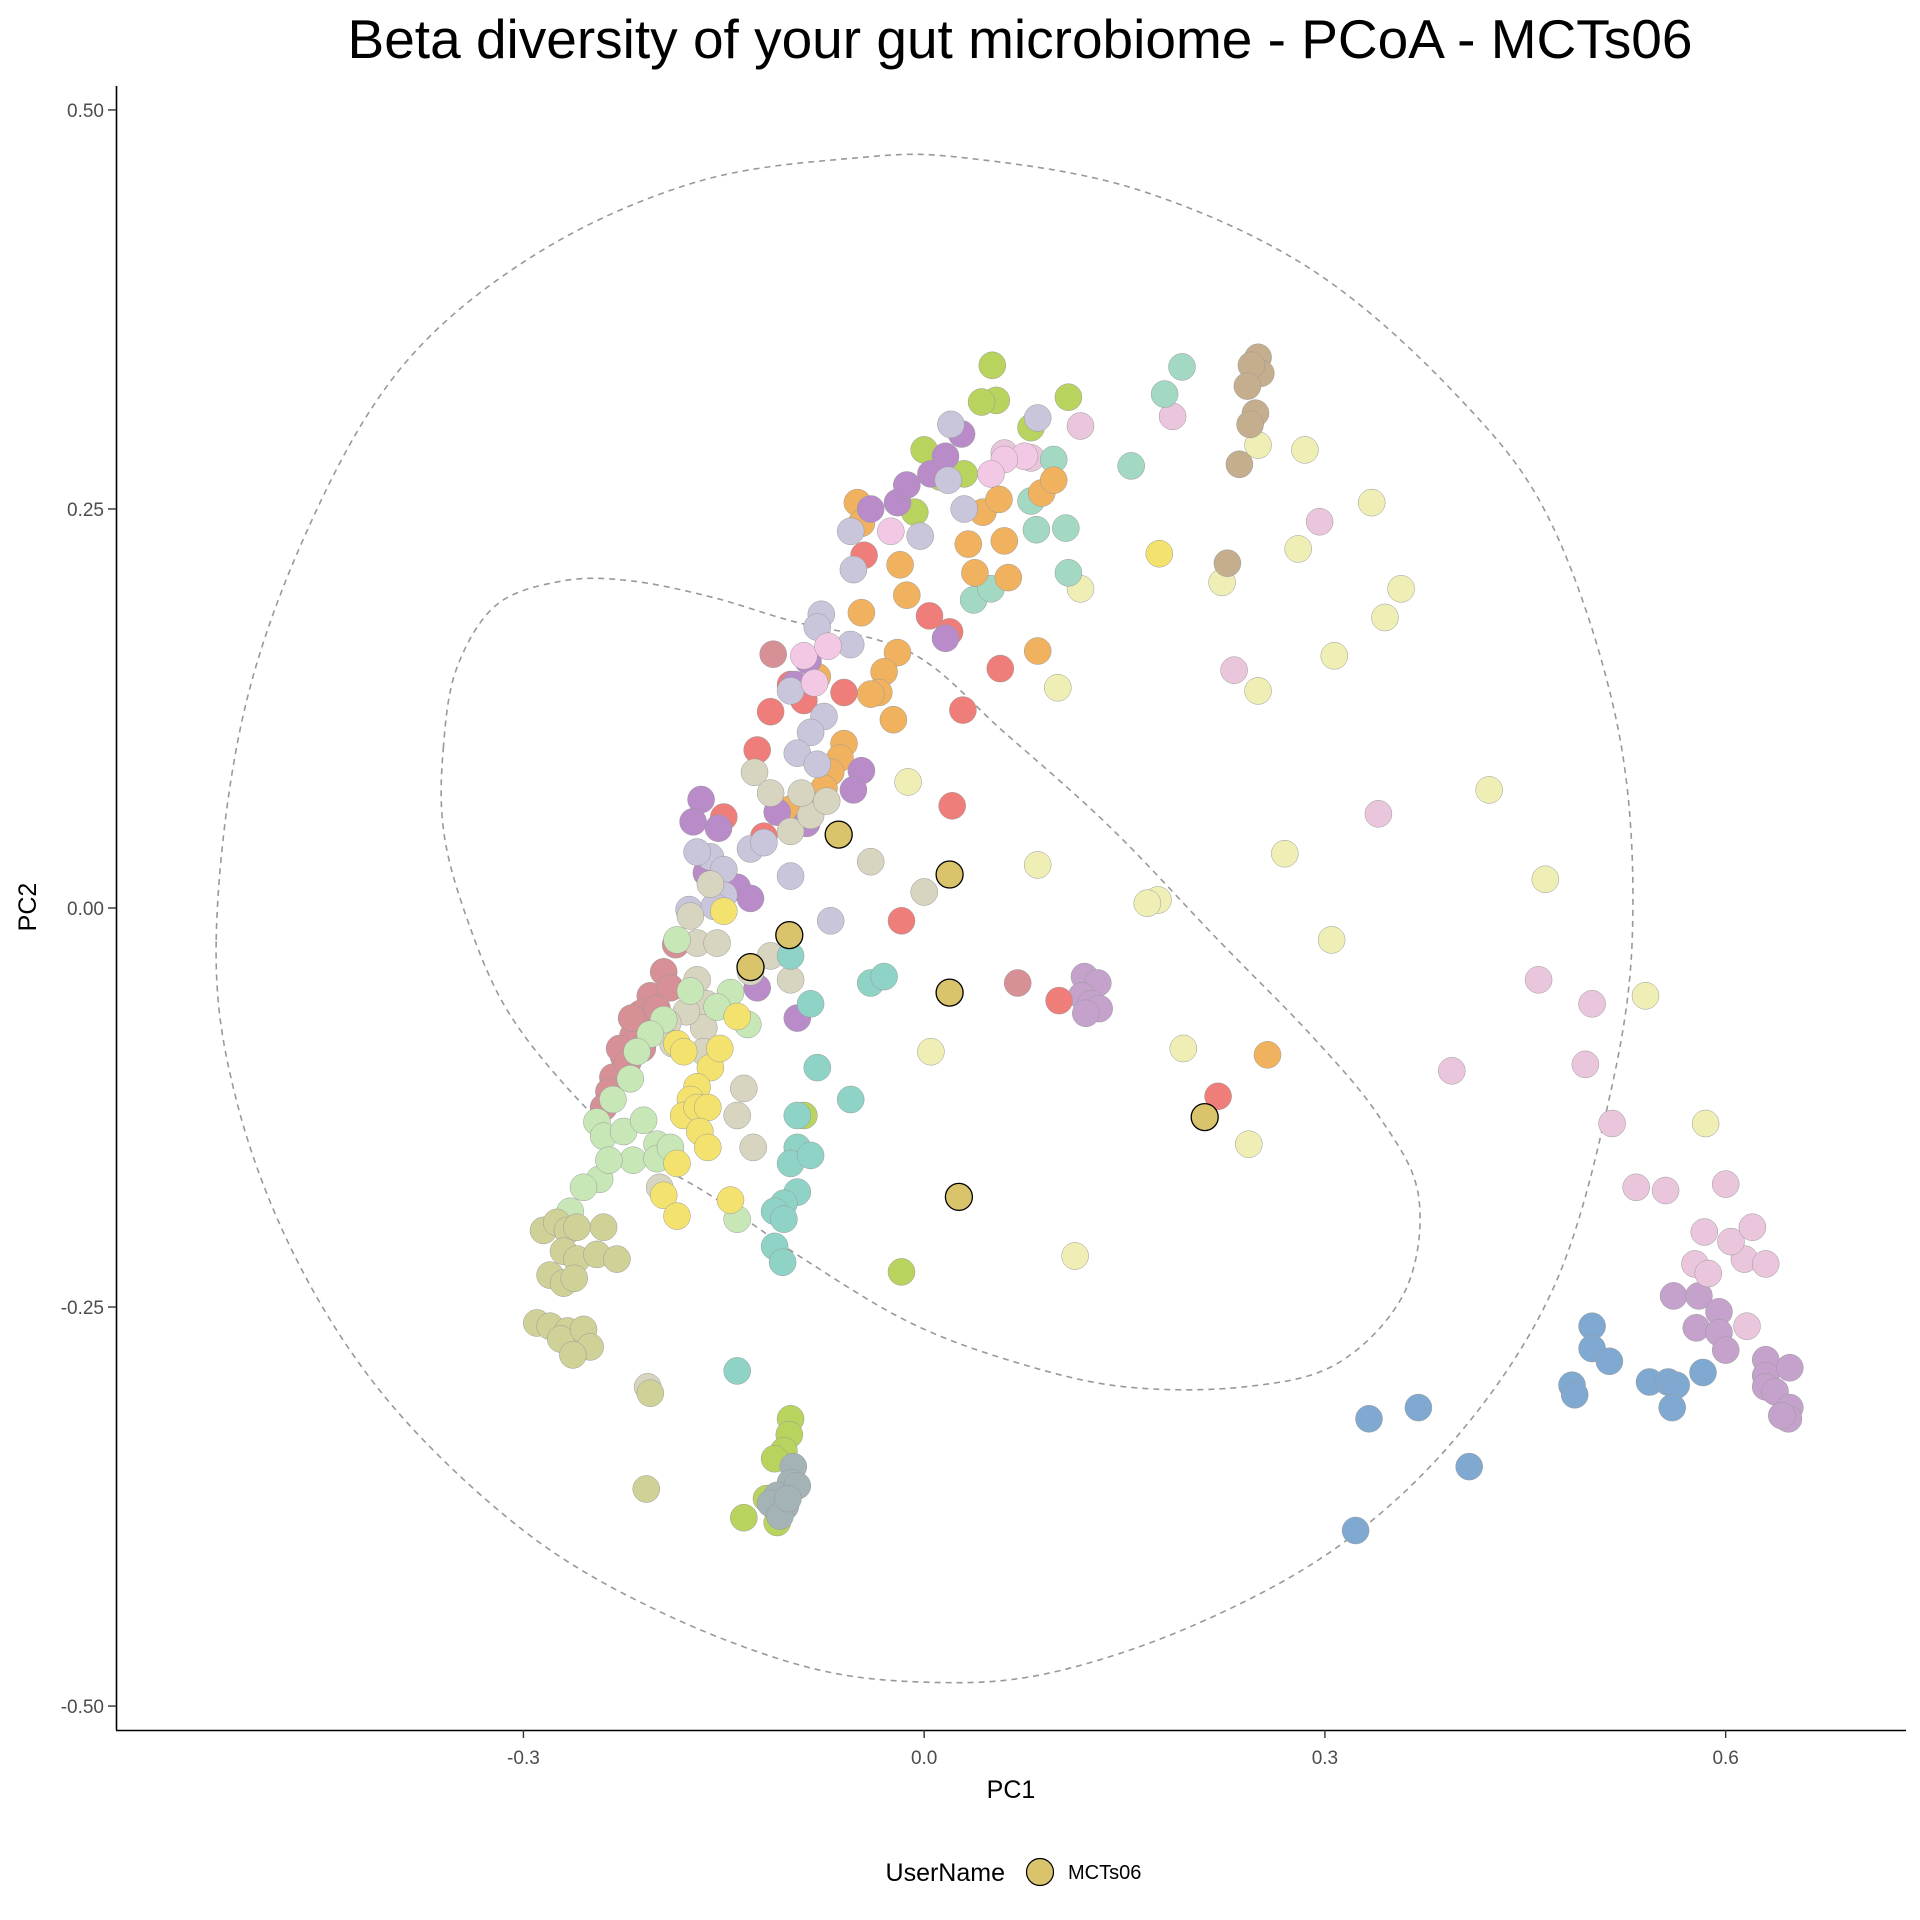 The image size is (1920, 1920). I want to click on y-tick-label: 0.00, so click(85, 909).